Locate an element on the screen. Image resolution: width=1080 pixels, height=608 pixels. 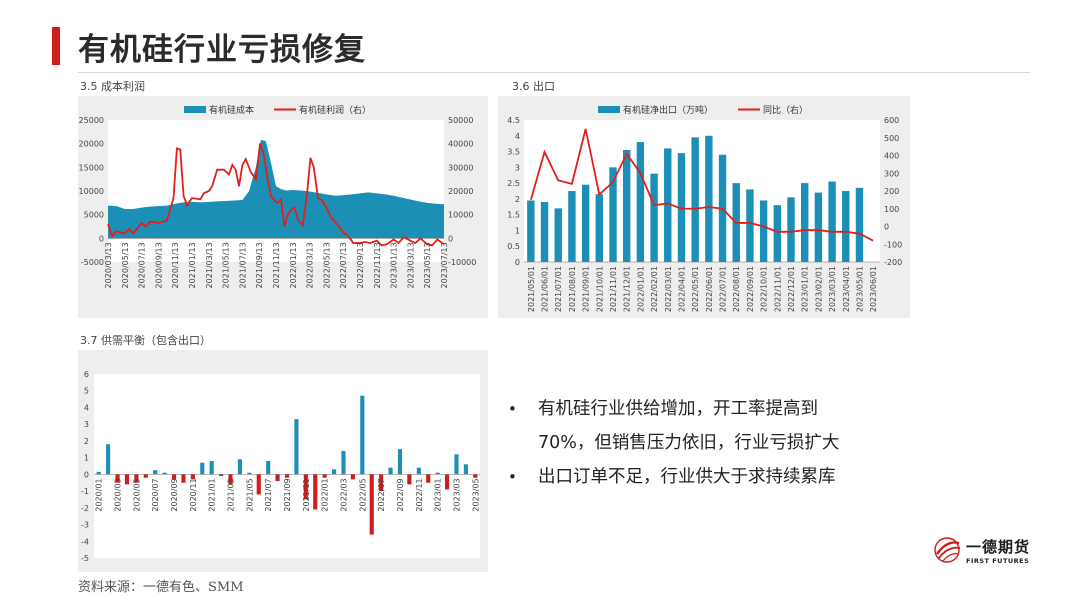
x-tick-label: 2021/11/01 is located at coordinates (613, 289).